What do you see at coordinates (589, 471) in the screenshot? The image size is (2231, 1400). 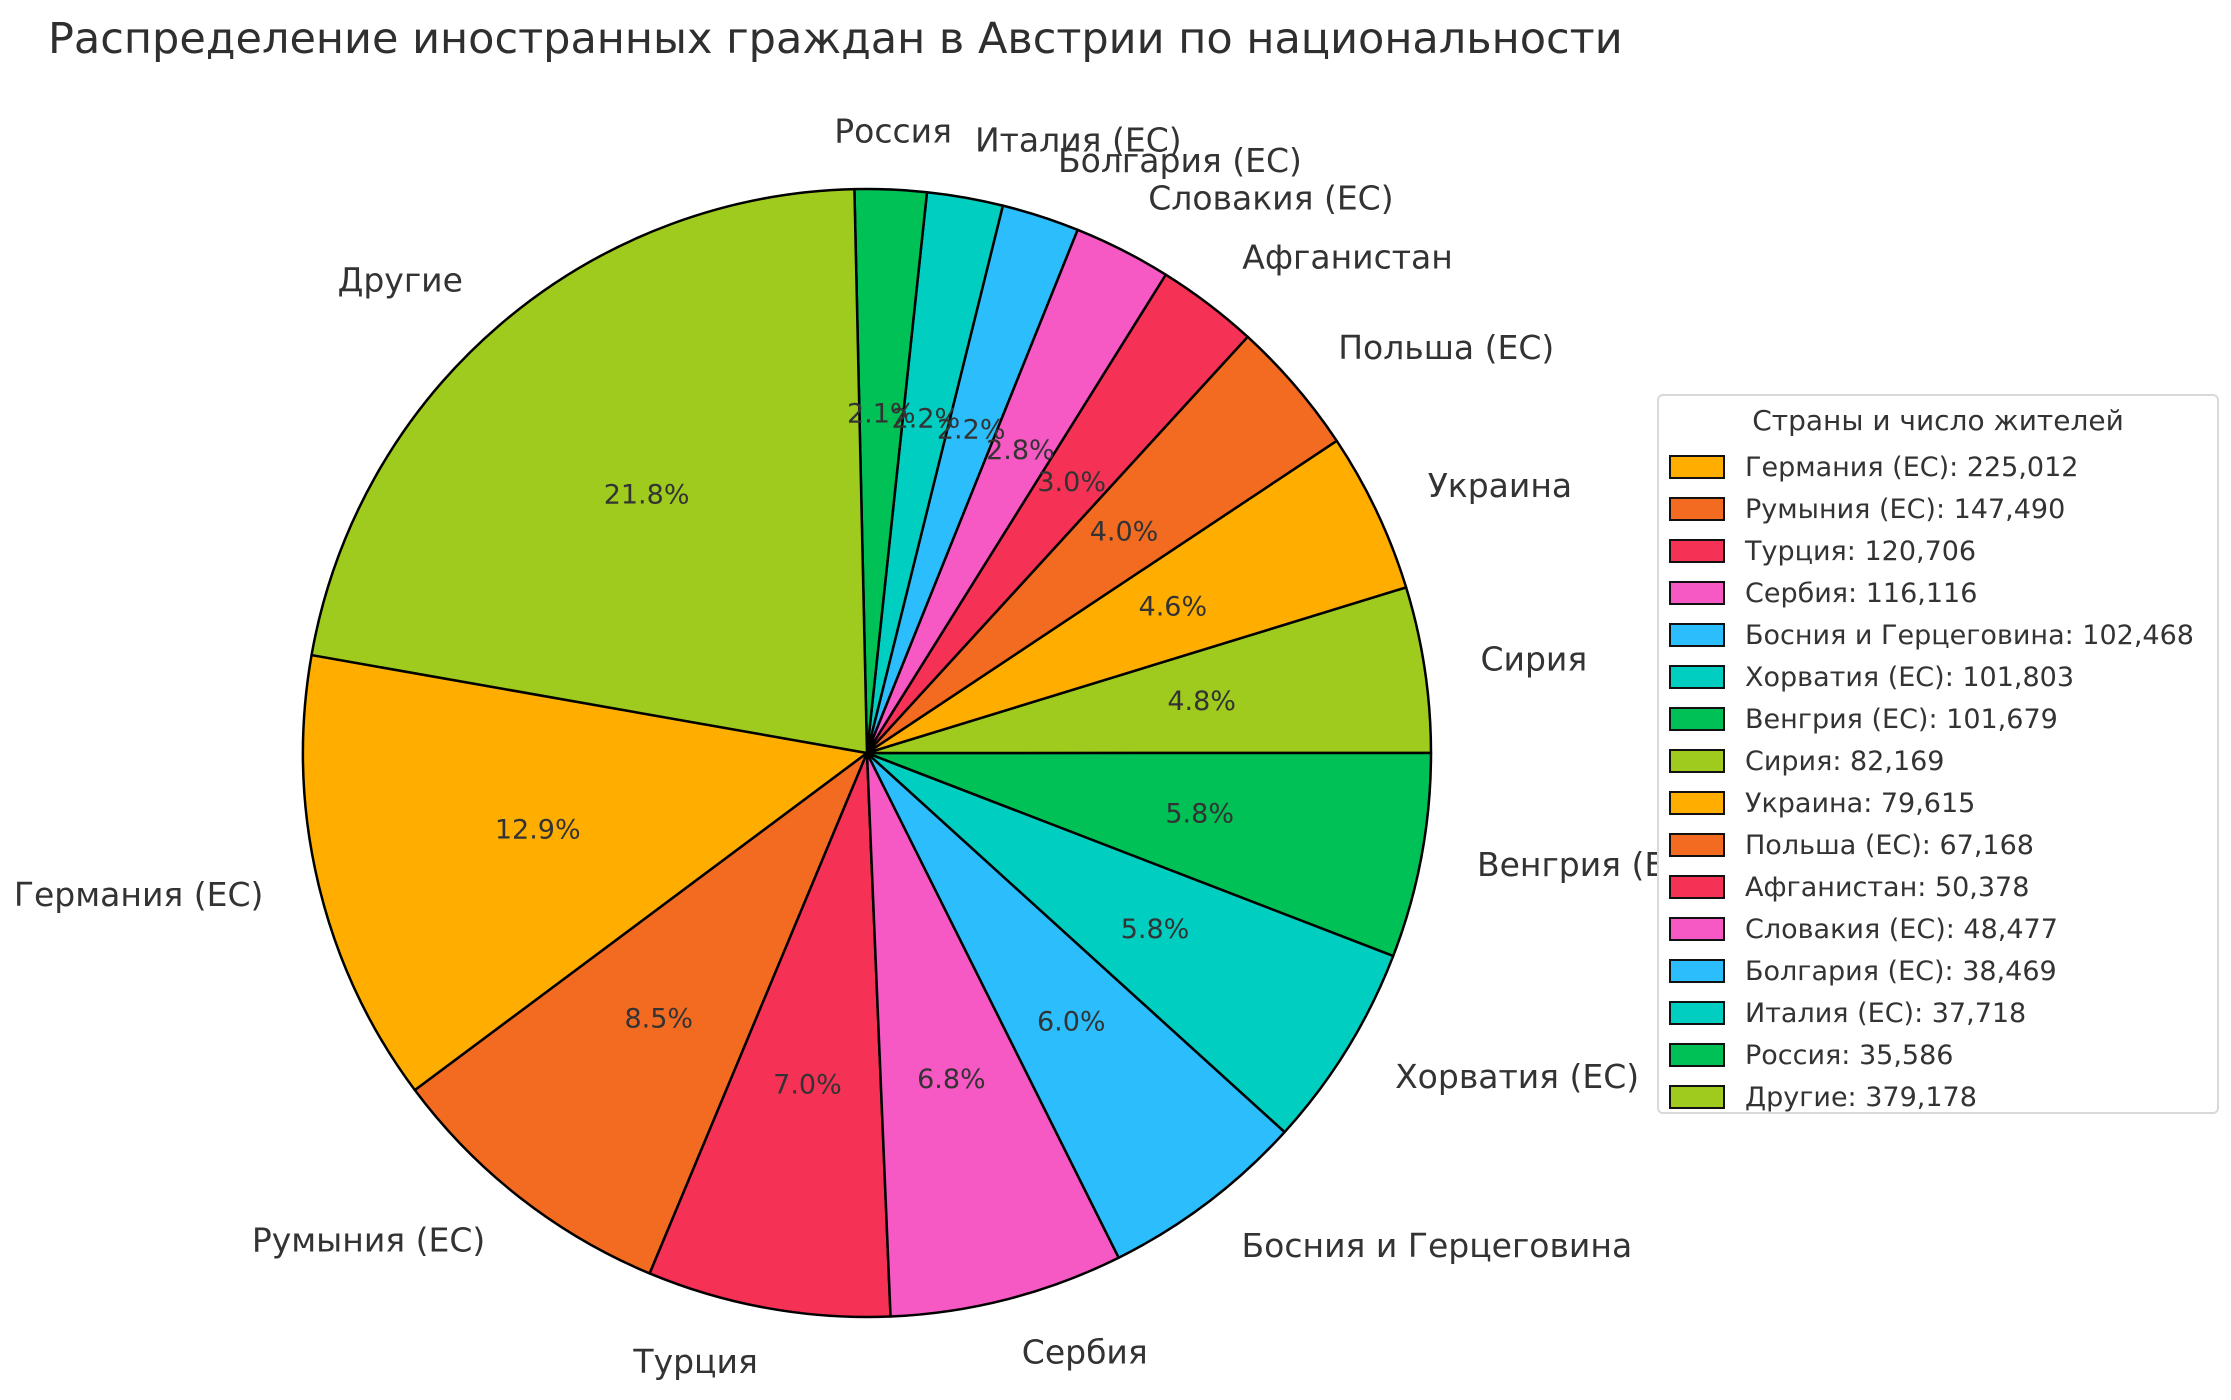 I see `pie-slice-другие` at bounding box center [589, 471].